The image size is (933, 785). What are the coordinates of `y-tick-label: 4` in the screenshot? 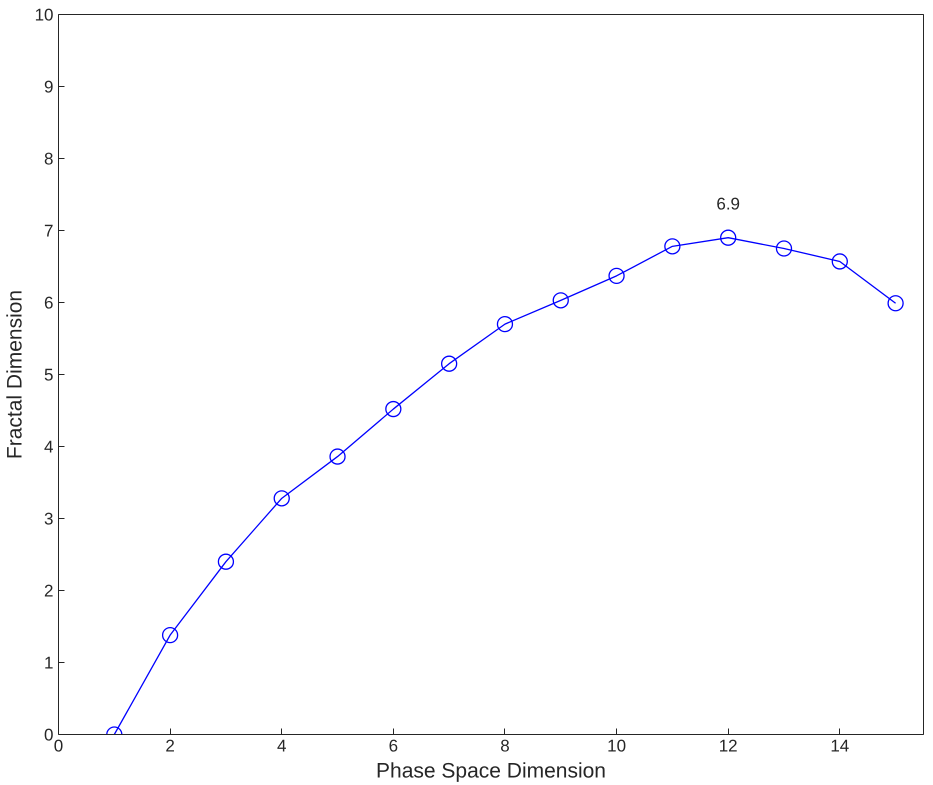 It's located at (49, 447).